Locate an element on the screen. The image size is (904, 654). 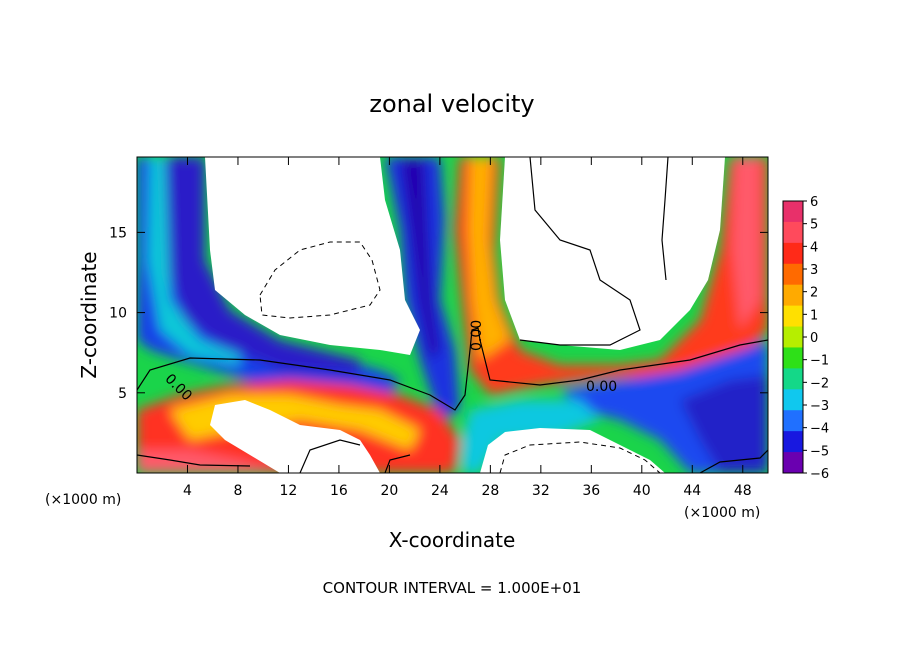
y-tick-label: 10 is located at coordinates (118, 314).